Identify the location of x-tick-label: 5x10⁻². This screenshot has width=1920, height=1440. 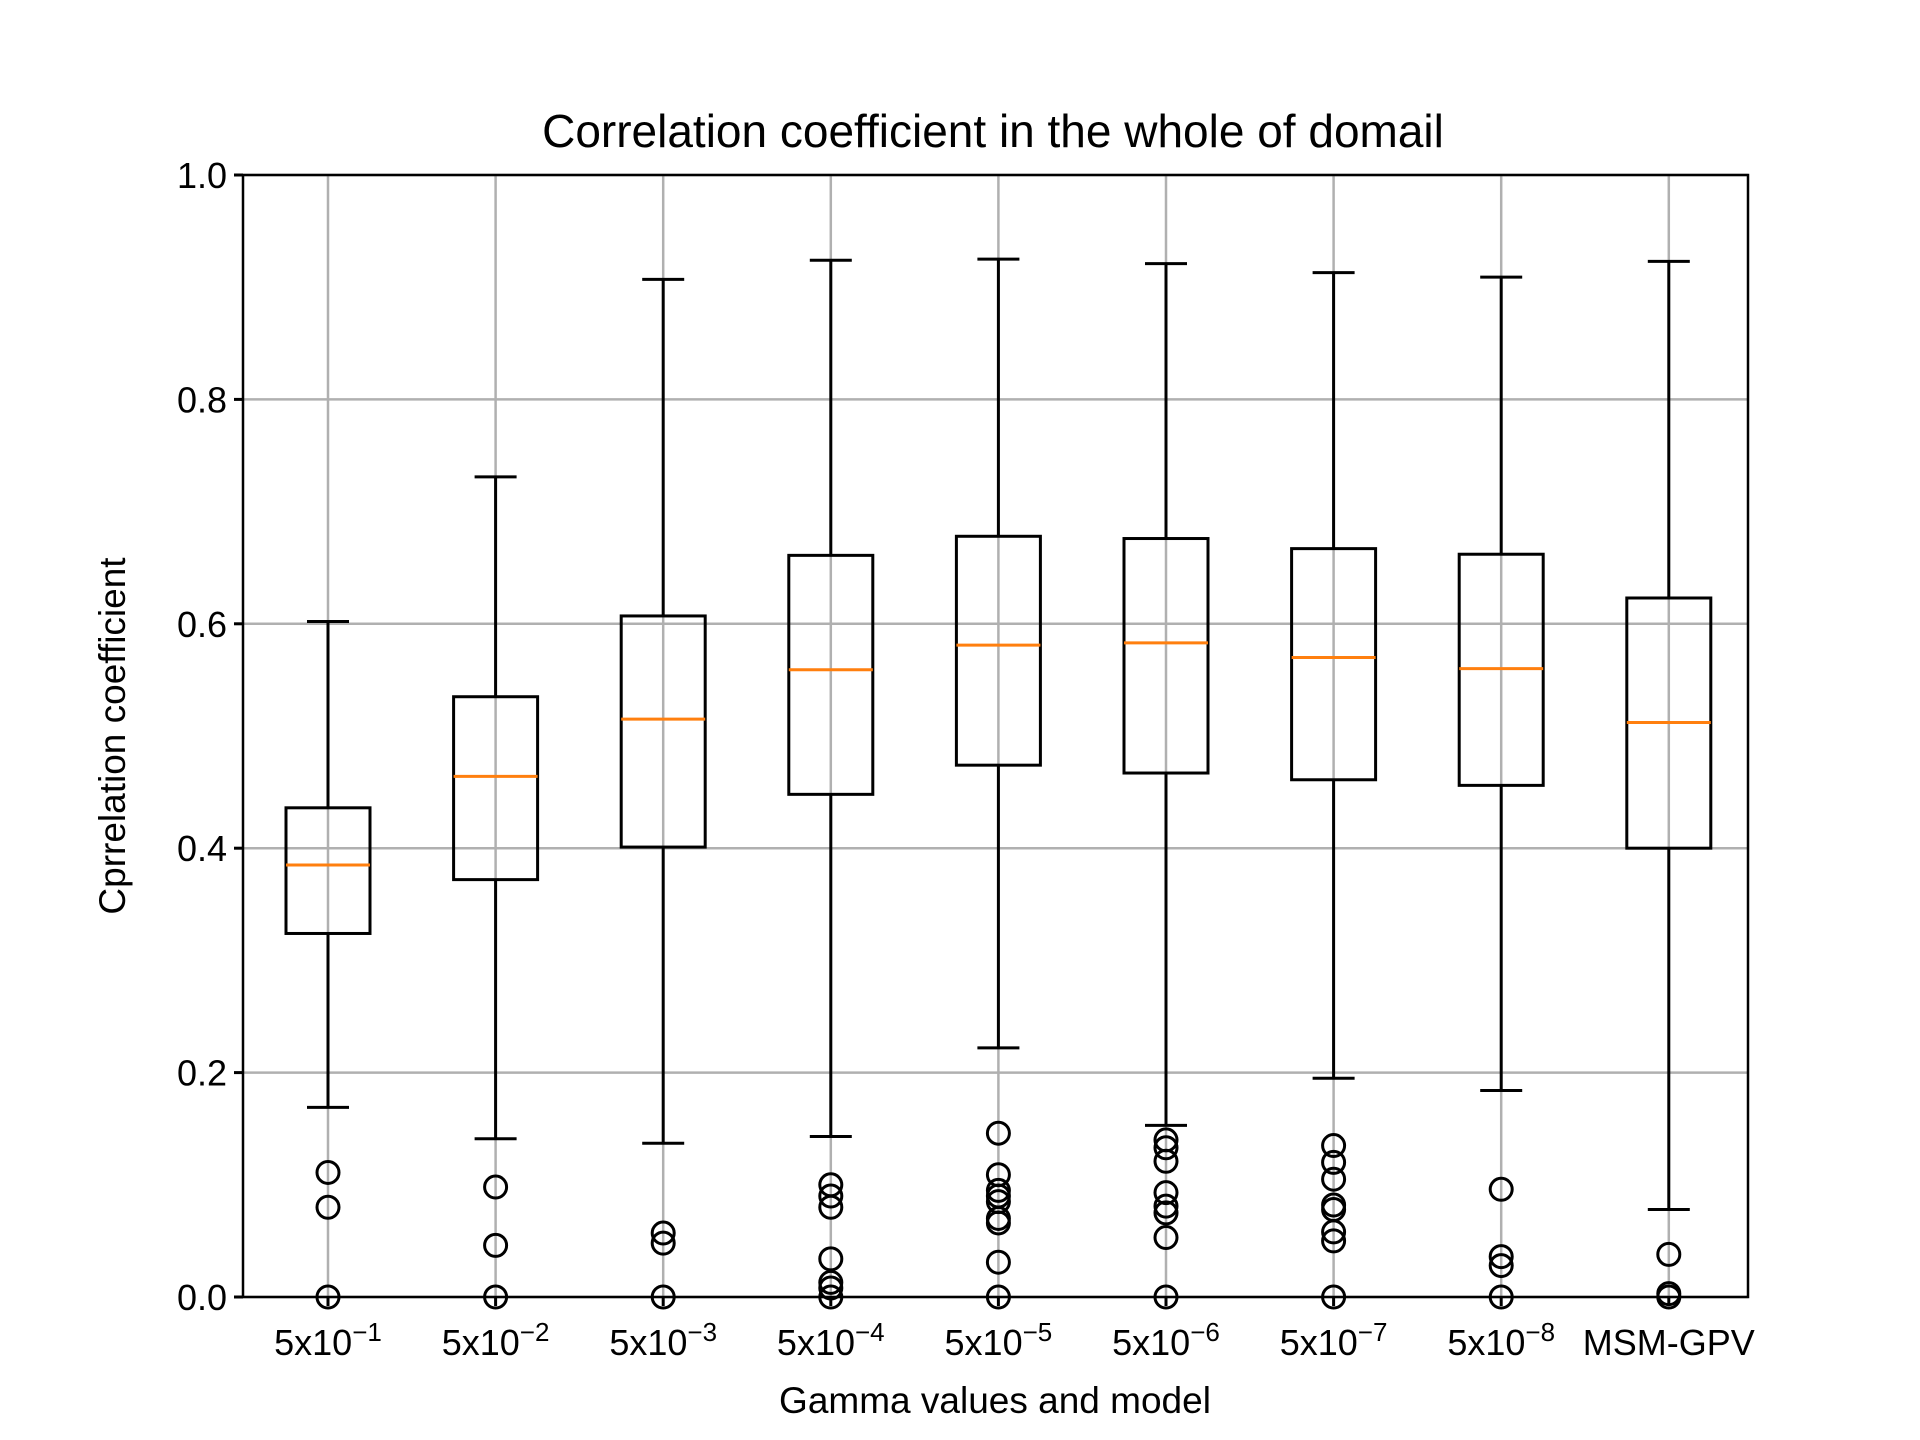
(496, 1340).